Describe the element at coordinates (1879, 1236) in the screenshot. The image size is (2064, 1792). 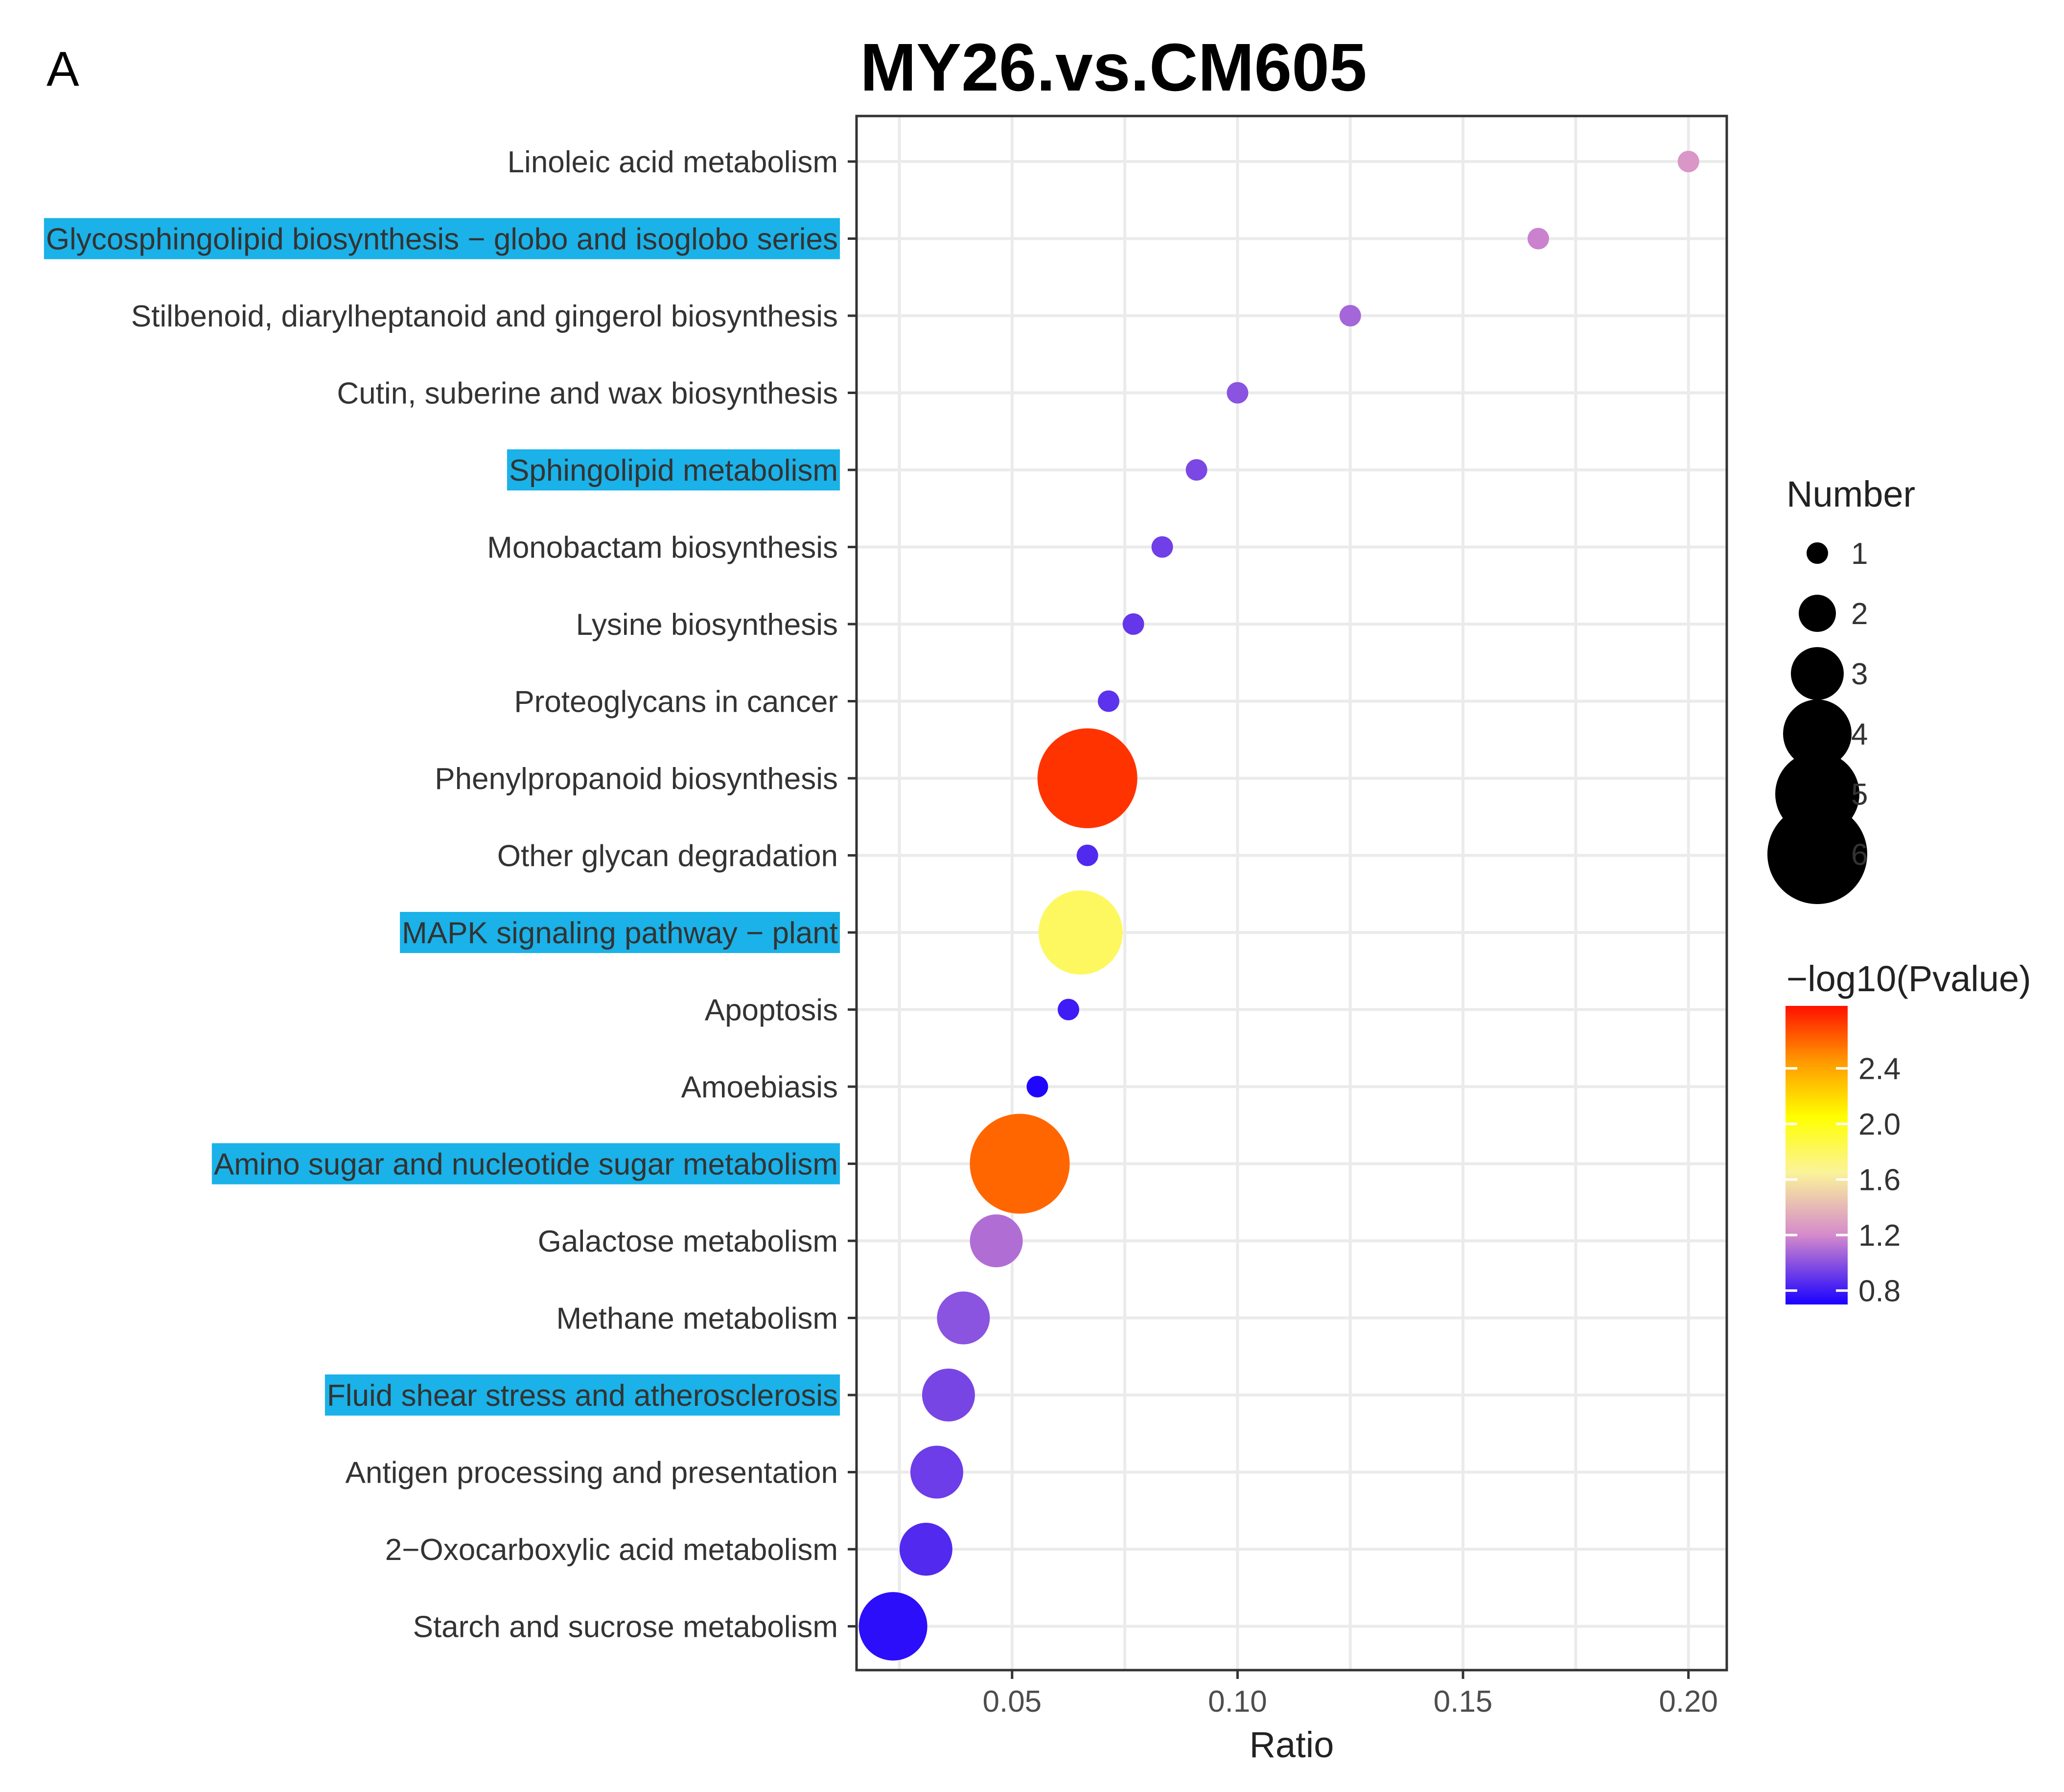
I see `colorbar-tick-label: 1.2` at that location.